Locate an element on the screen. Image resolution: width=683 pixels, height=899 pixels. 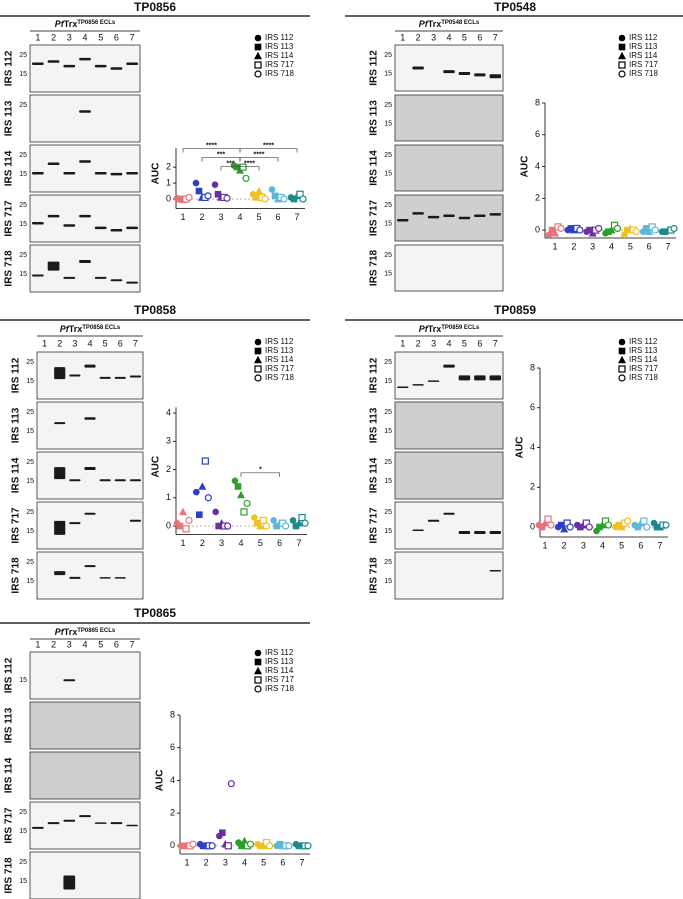
lane-label: 1 is located at coordinates (37, 644).